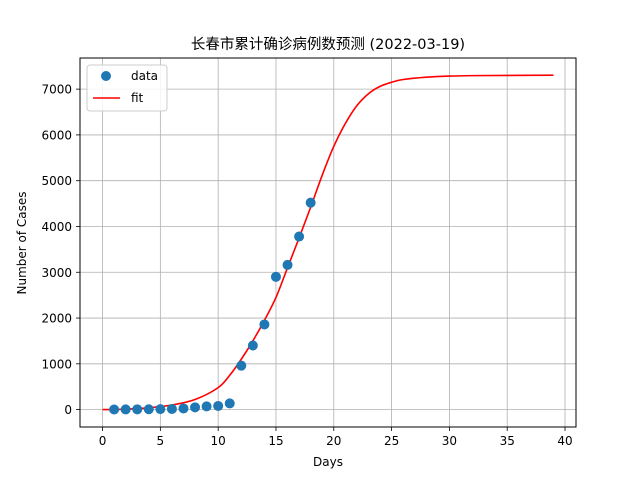 The width and height of the screenshot is (640, 480). Describe the element at coordinates (328, 462) in the screenshot. I see `x-axis-label: Days` at that location.